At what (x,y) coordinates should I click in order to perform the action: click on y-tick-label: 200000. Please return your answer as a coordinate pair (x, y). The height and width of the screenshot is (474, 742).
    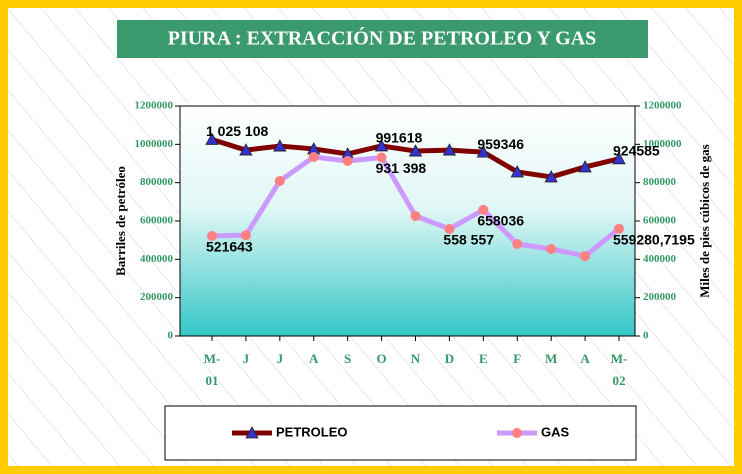
    Looking at the image, I should click on (157, 297).